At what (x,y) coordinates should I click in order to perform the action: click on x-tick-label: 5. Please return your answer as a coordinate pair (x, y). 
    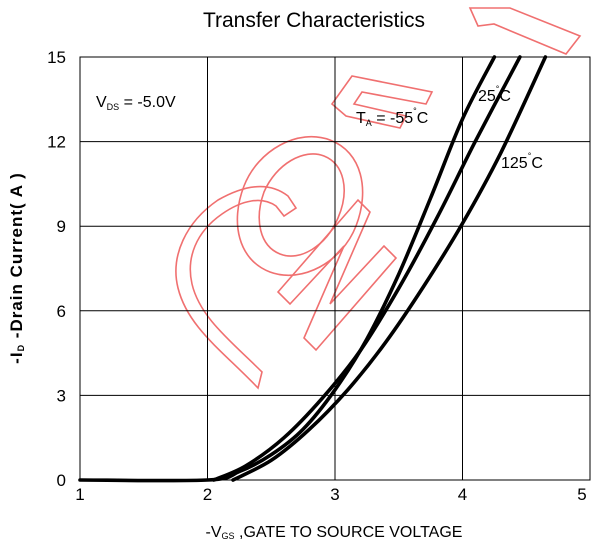
    Looking at the image, I should click on (581, 494).